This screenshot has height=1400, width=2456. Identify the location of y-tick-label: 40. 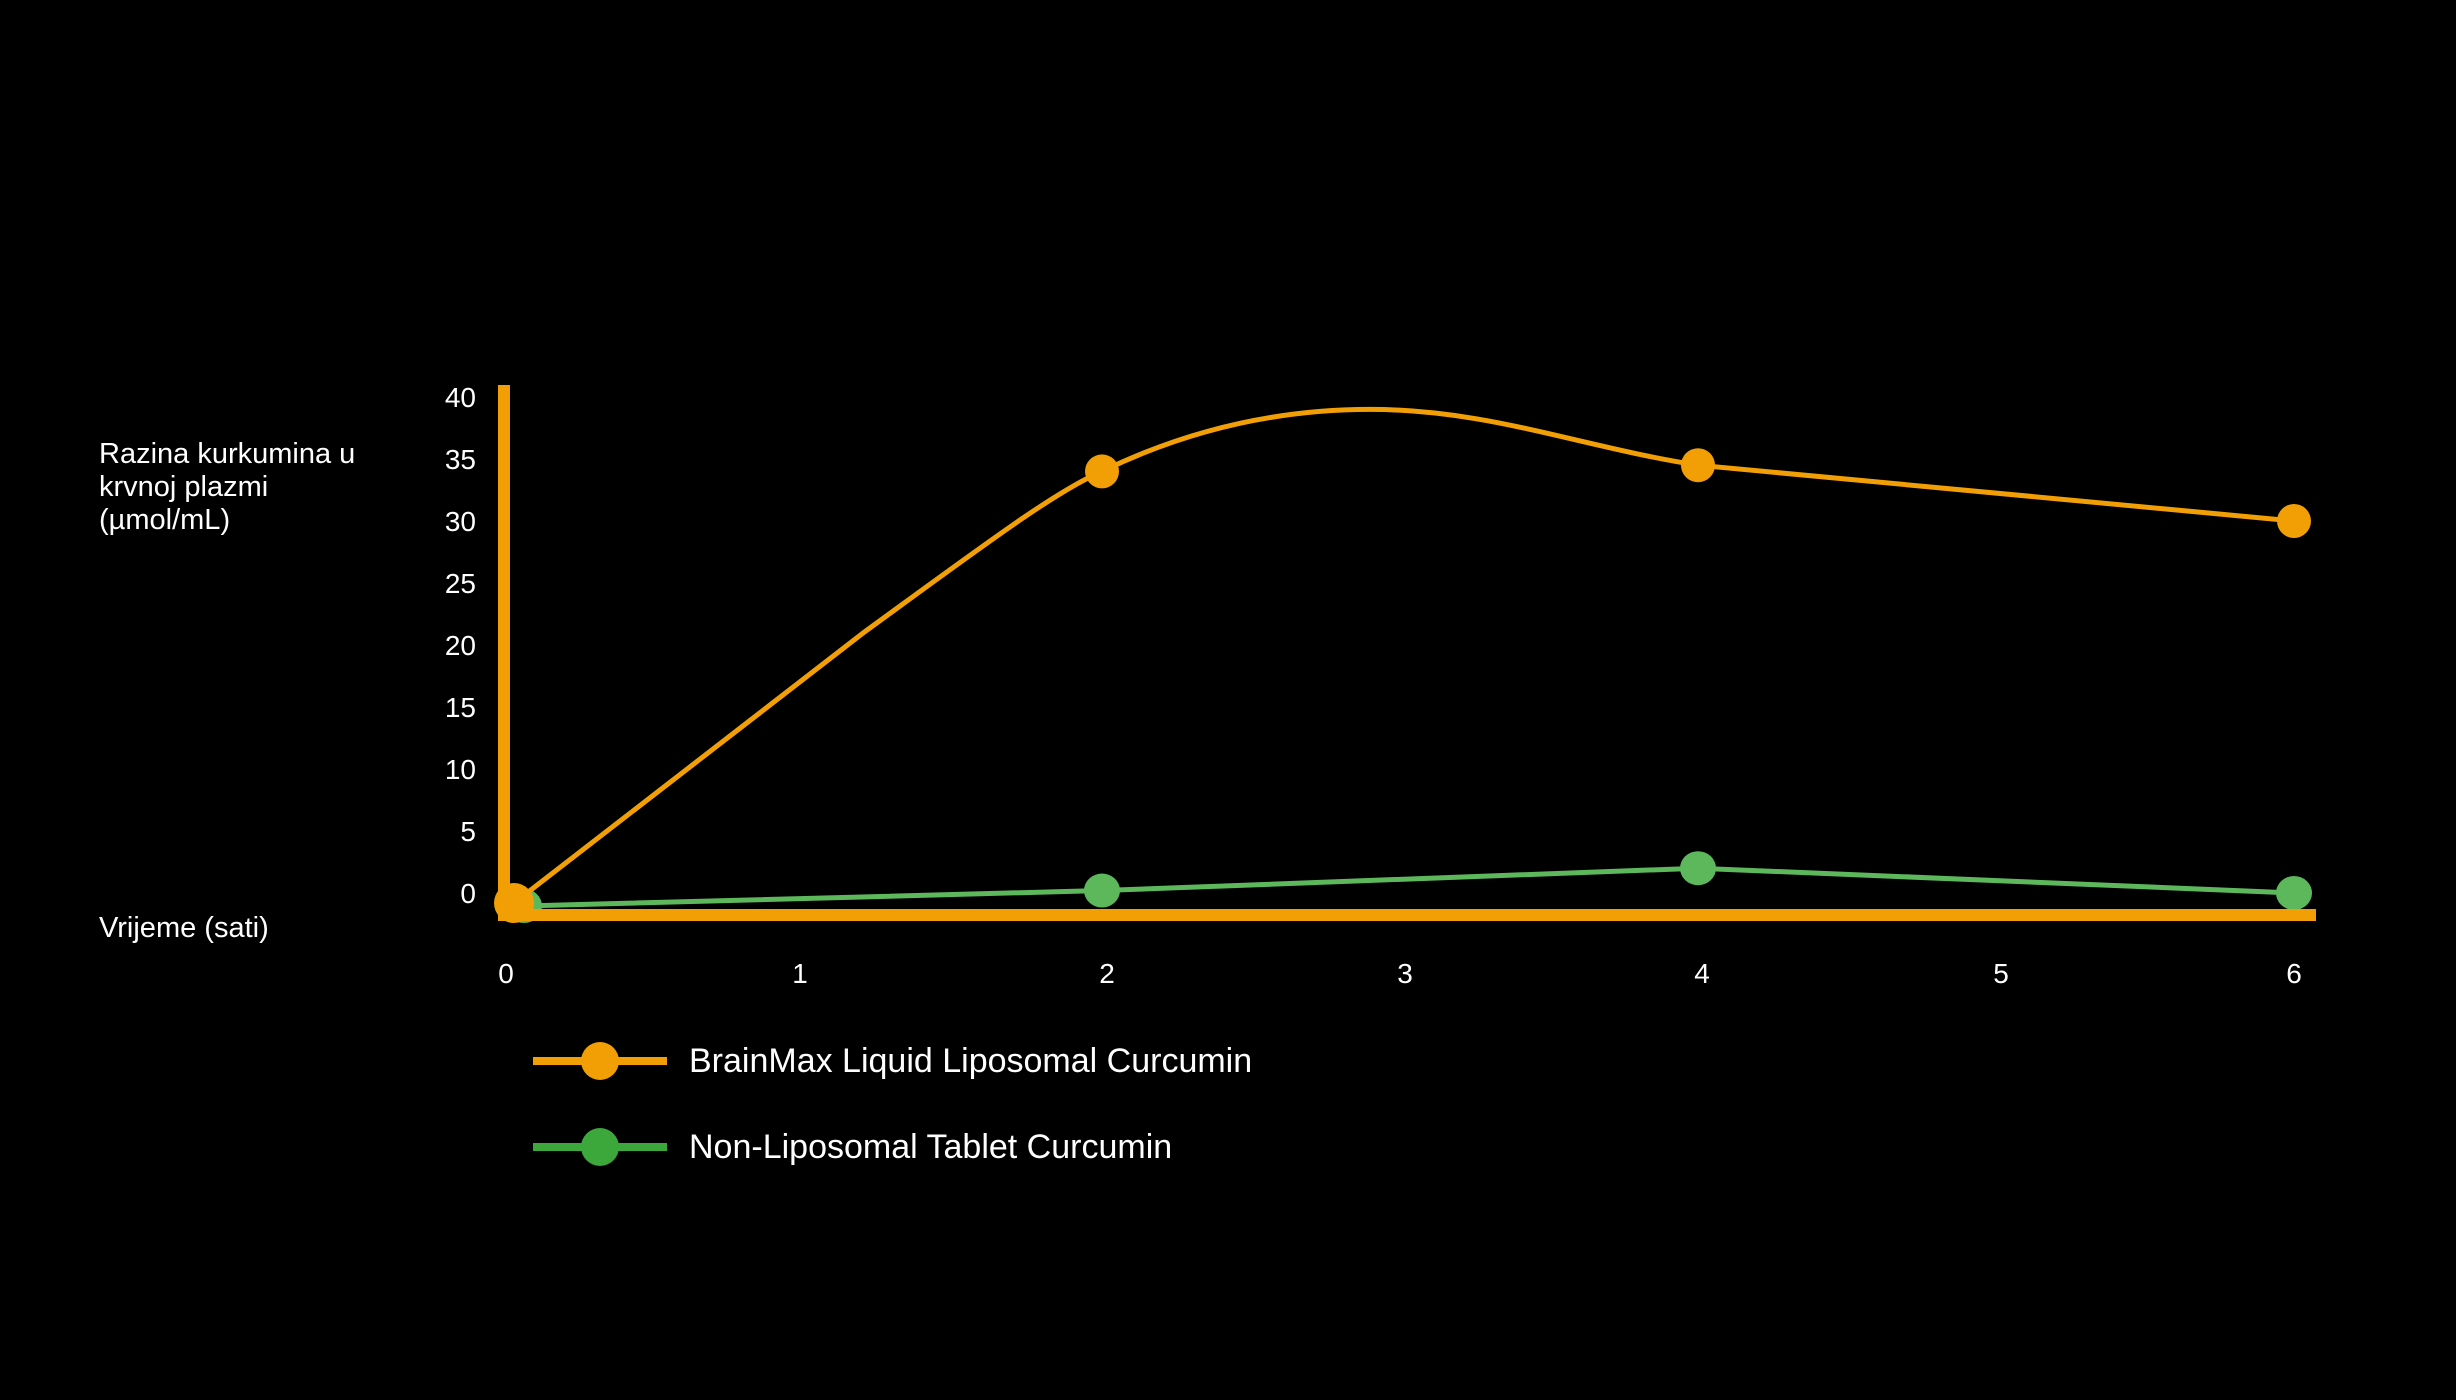
(460, 397).